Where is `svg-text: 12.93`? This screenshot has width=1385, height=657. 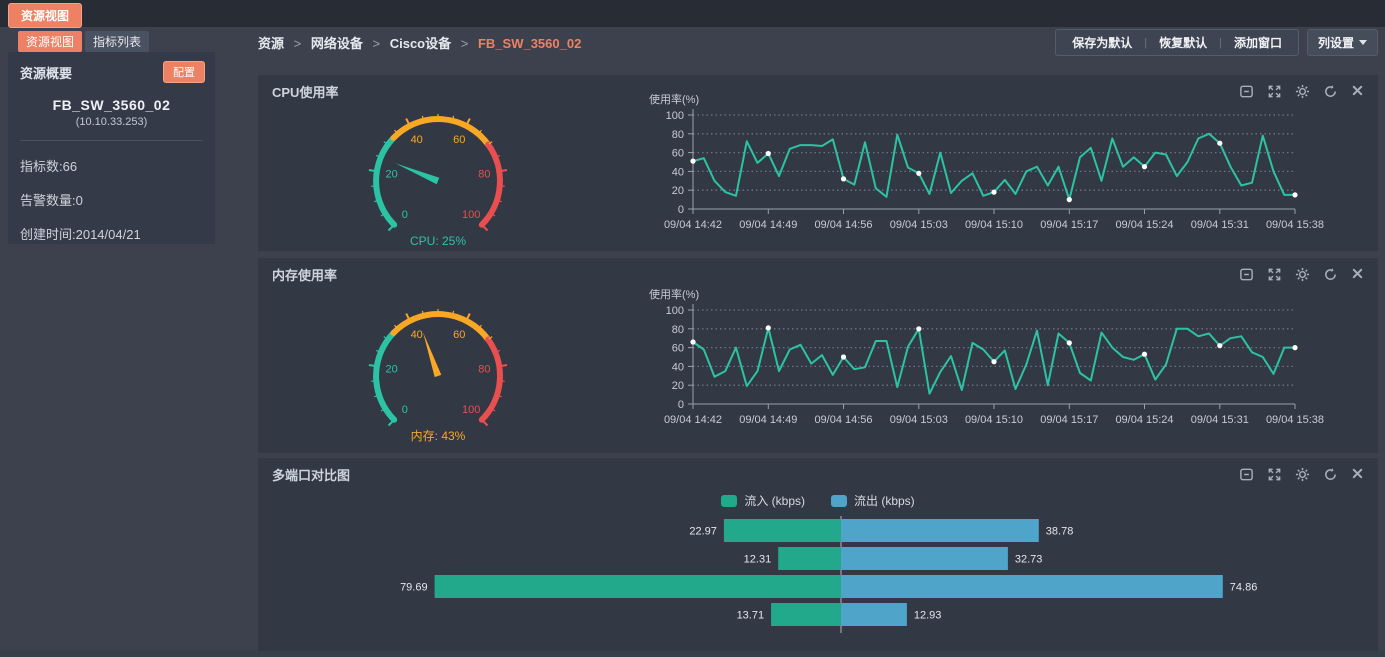
svg-text: 12.93 is located at coordinates (928, 616).